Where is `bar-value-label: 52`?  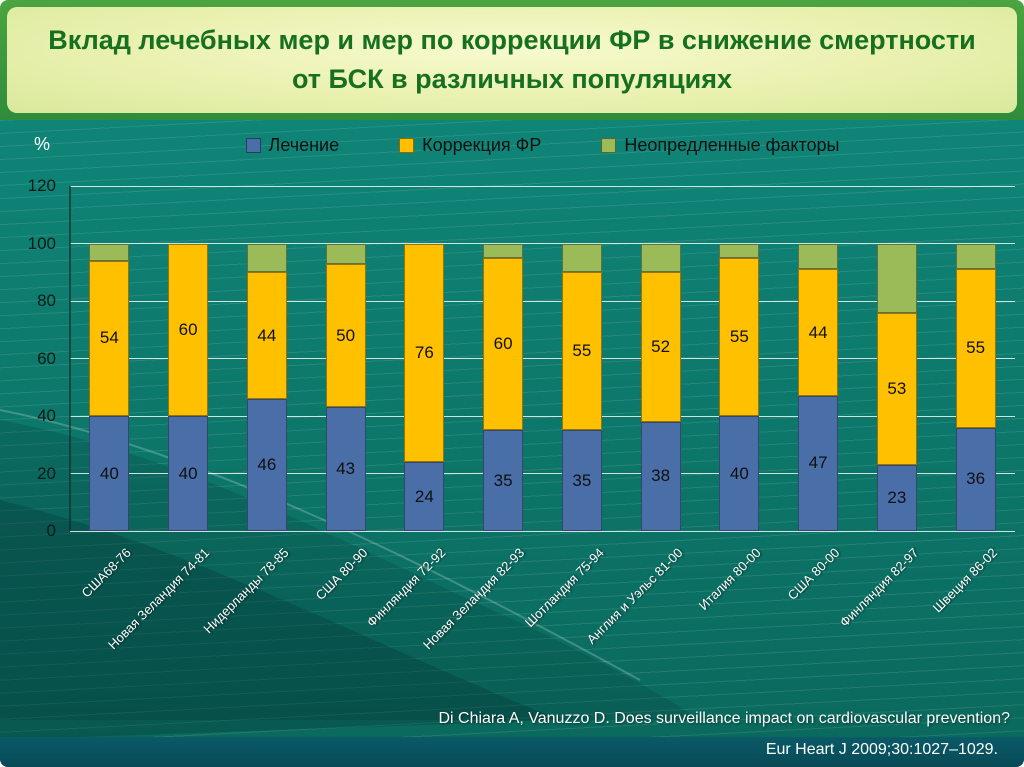 bar-value-label: 52 is located at coordinates (661, 346).